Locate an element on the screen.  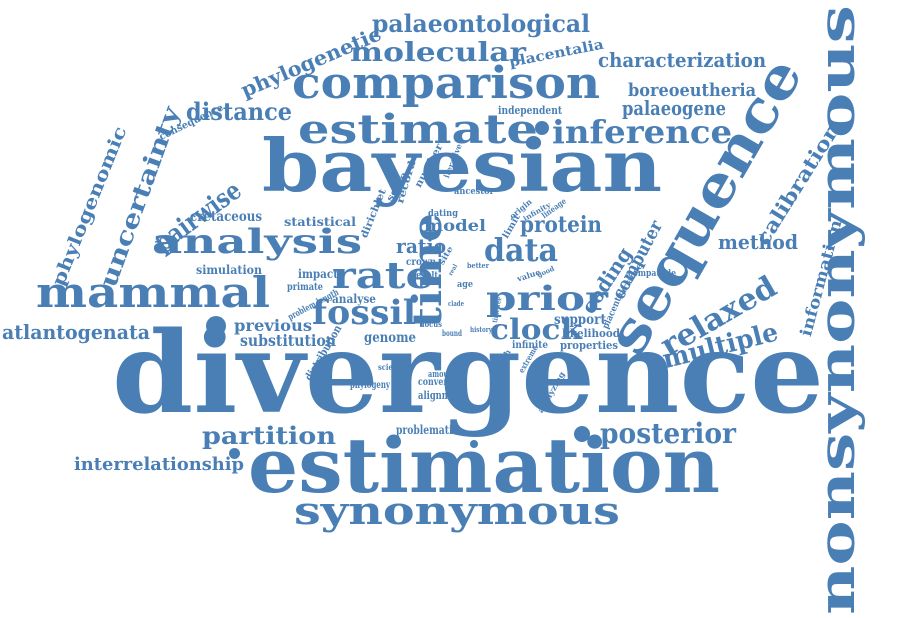
word-rate: rate is located at coordinates (383, 276).